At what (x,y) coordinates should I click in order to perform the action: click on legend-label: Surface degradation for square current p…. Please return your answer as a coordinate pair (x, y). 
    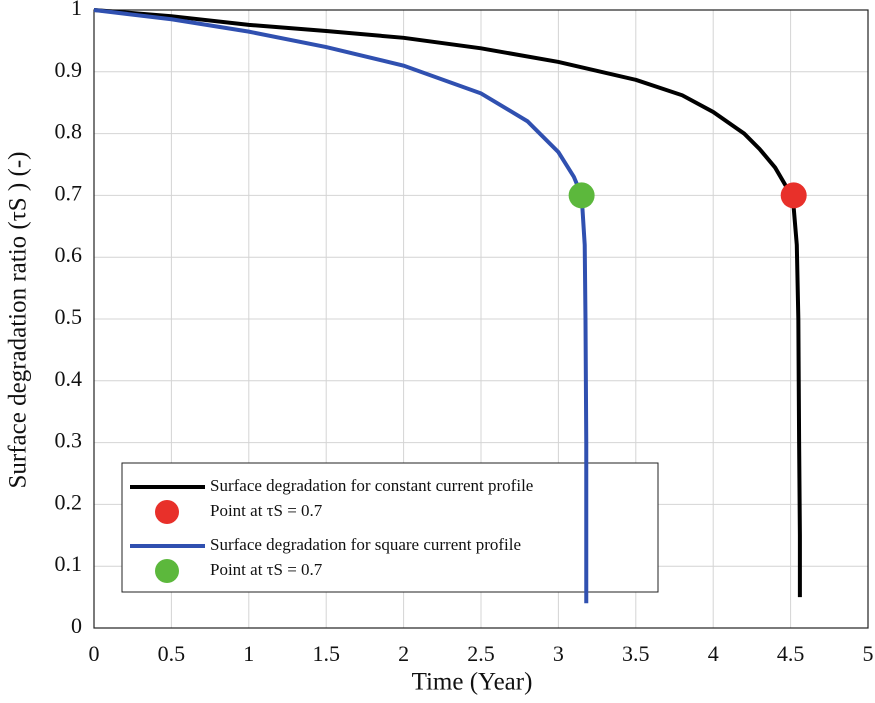
    Looking at the image, I should click on (365, 544).